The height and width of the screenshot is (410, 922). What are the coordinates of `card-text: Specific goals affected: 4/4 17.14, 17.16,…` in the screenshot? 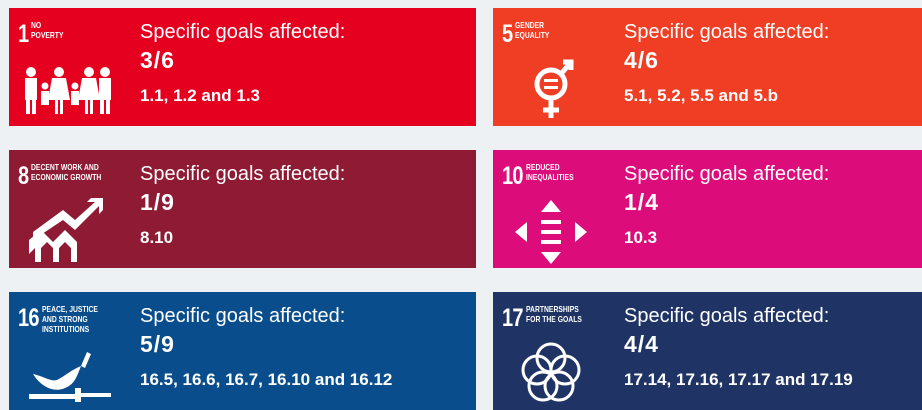 It's located at (738, 347).